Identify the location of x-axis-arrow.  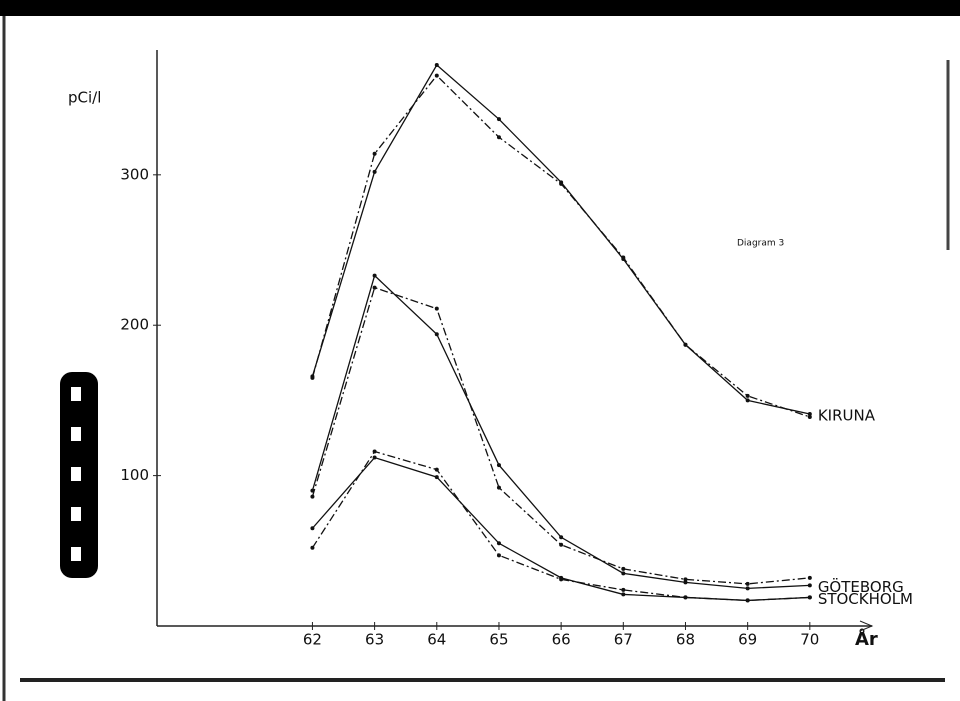
(866, 626).